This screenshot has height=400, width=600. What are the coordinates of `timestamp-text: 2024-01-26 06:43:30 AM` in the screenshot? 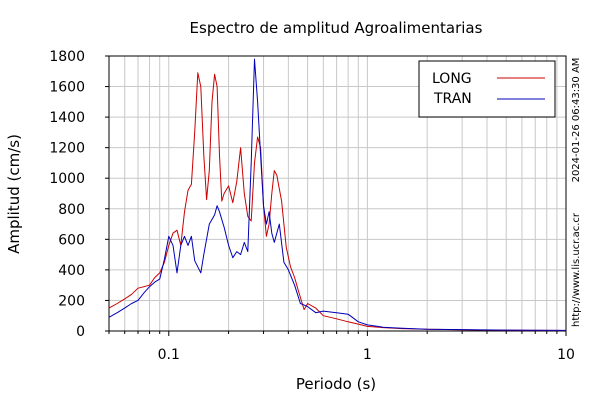 It's located at (576, 120).